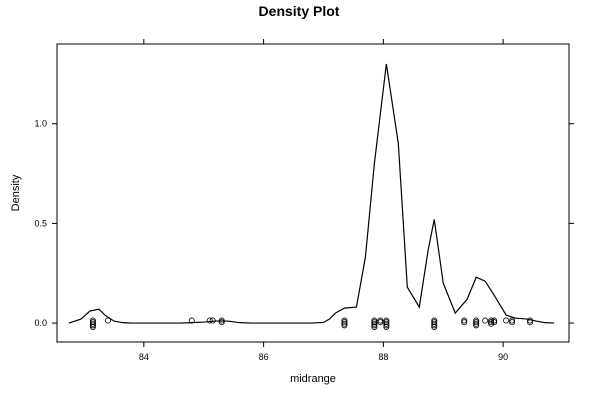 This screenshot has width=599, height=400. Describe the element at coordinates (40, 223) in the screenshot. I see `y-tick-label: 0.5` at that location.